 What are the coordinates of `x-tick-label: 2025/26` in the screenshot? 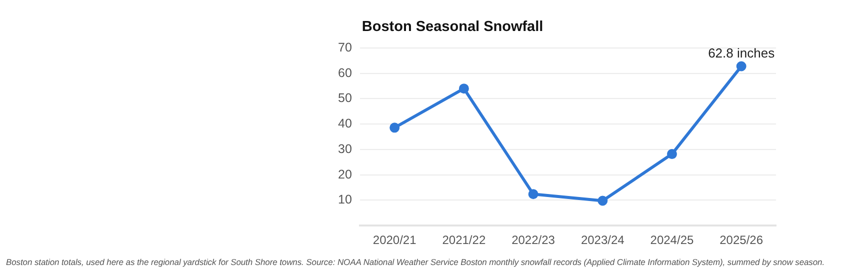 It's located at (742, 240).